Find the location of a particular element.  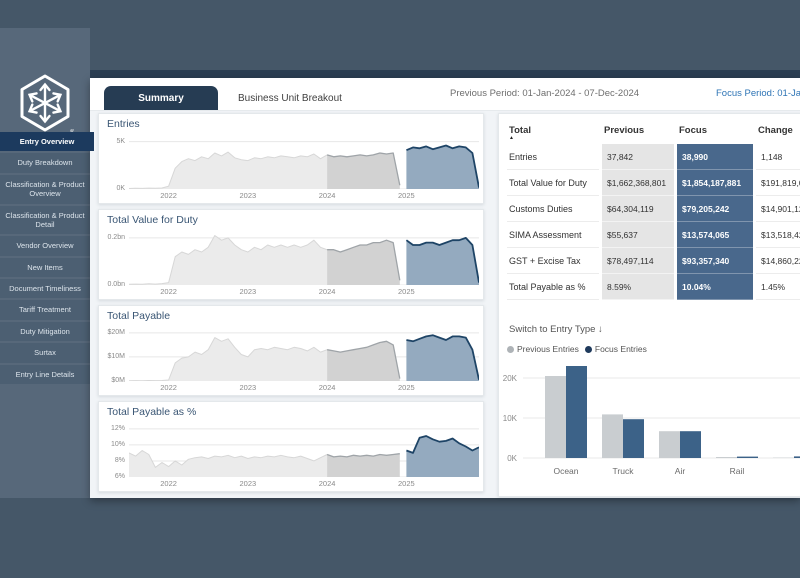

change-value: $14,901,123 is located at coordinates (778, 209).